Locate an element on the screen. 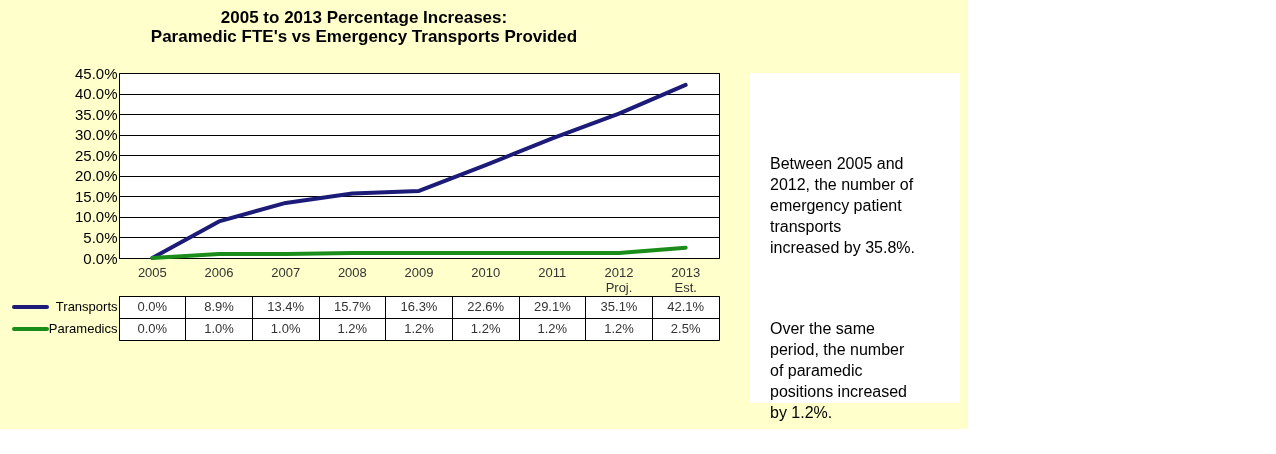 This screenshot has width=1276, height=454. y-tick-label: 30.0% is located at coordinates (96, 135).